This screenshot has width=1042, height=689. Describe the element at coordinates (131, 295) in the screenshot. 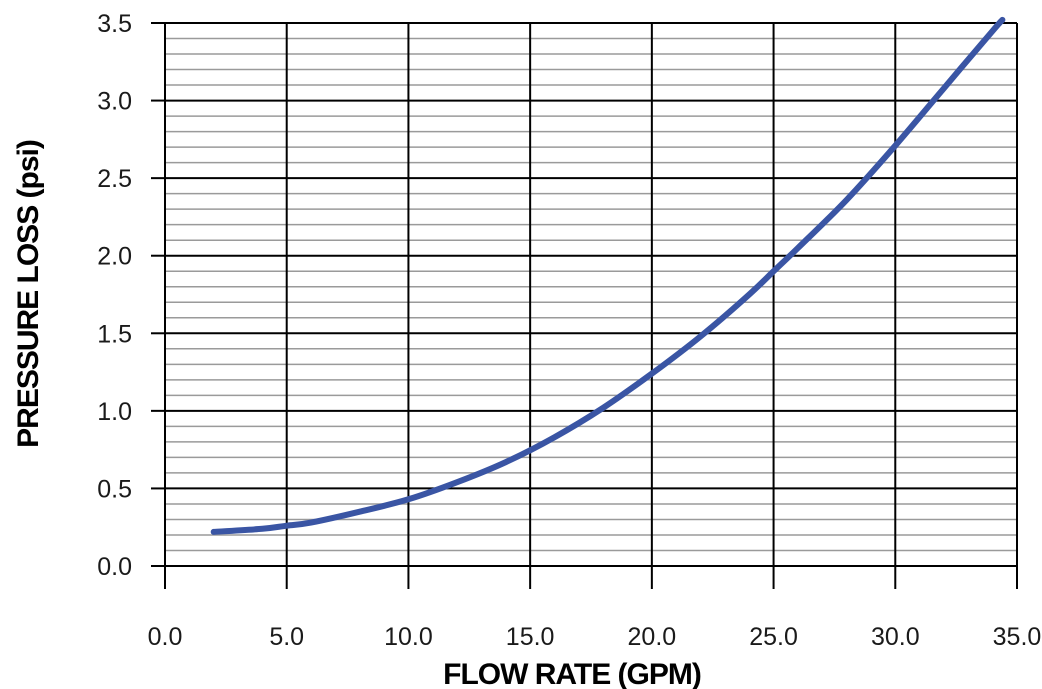

I see `y-axis-ticks: 0.0 0.5 1.0 1.5 2.0 2.5 3.0 3.5` at that location.